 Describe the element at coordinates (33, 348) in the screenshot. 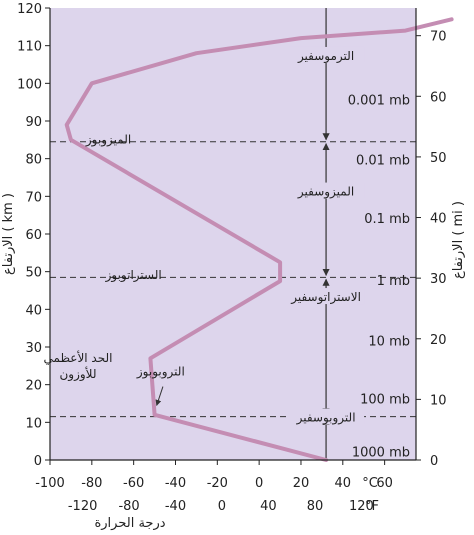

I see `y-tick-label-km: 30` at that location.